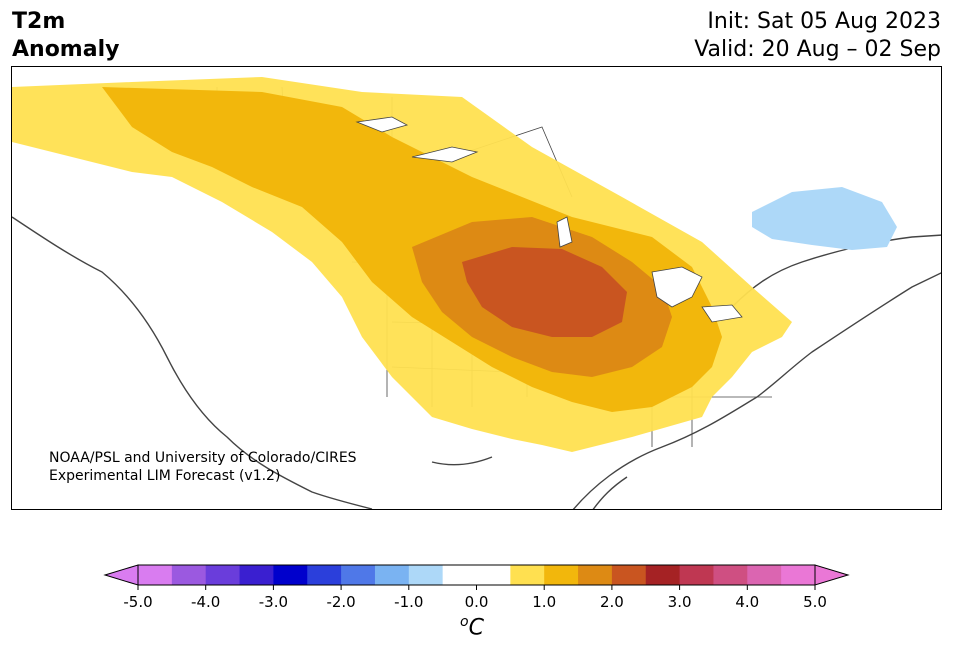 Image resolution: width=953 pixels, height=656 pixels. What do you see at coordinates (477, 602) in the screenshot?
I see `colorbar-tick-label: 0.0` at bounding box center [477, 602].